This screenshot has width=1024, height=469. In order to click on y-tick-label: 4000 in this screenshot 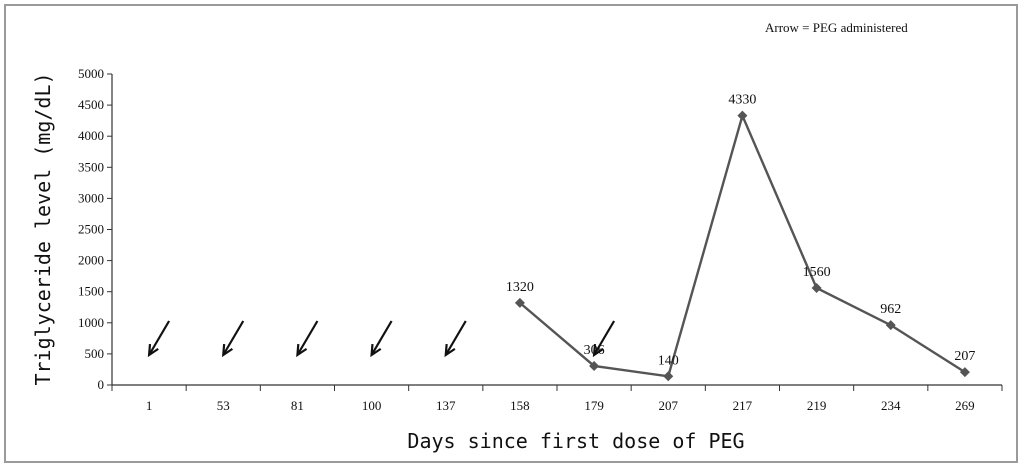, I will do `click(91, 135)`.